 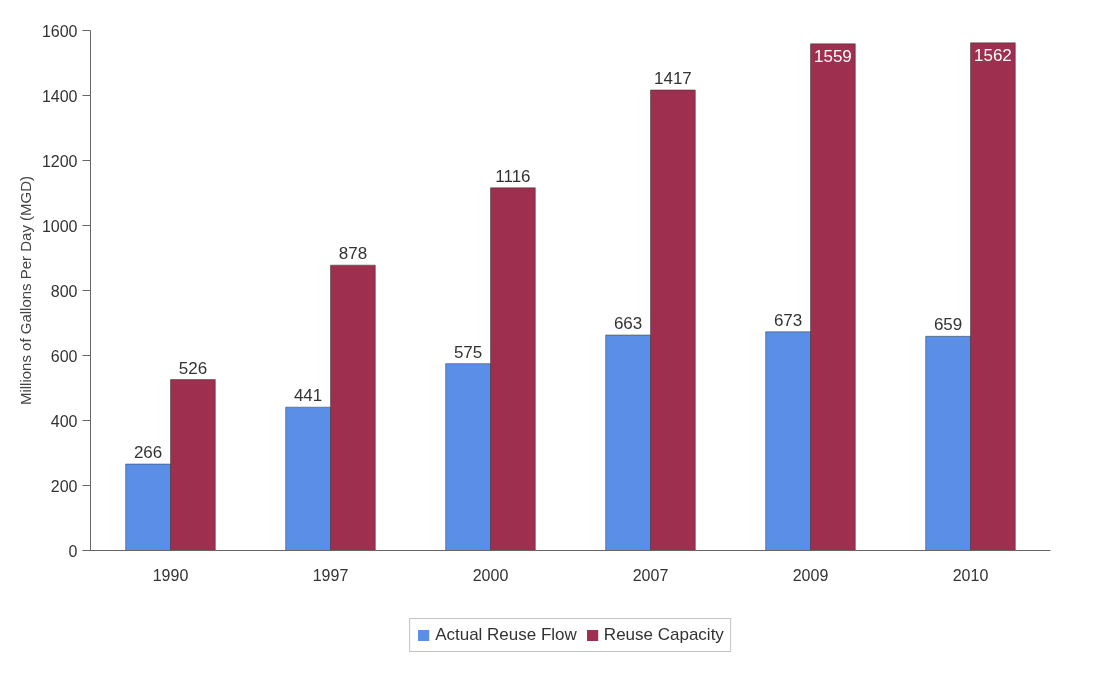 I want to click on y-tick-label: 400, so click(x=64, y=421).